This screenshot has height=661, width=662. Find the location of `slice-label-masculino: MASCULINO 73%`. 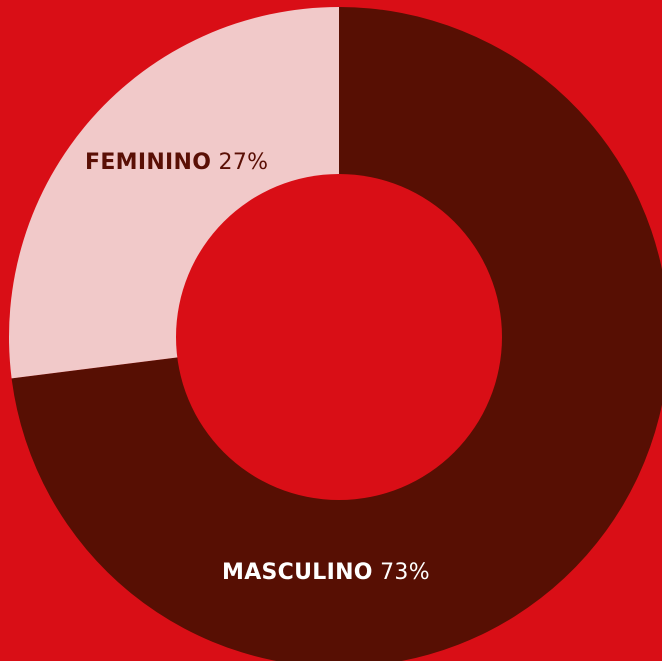

slice-label-masculino: MASCULINO 73% is located at coordinates (326, 572).